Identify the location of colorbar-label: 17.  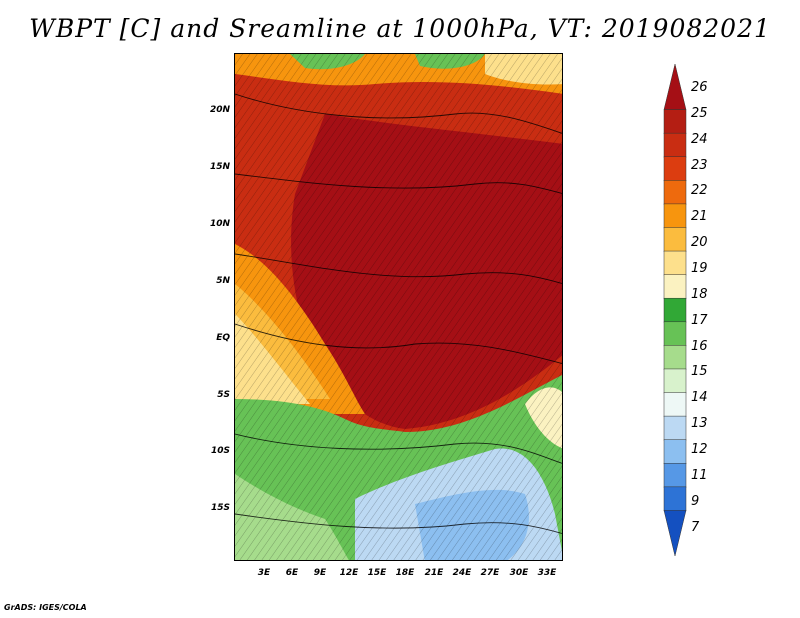
(699, 320).